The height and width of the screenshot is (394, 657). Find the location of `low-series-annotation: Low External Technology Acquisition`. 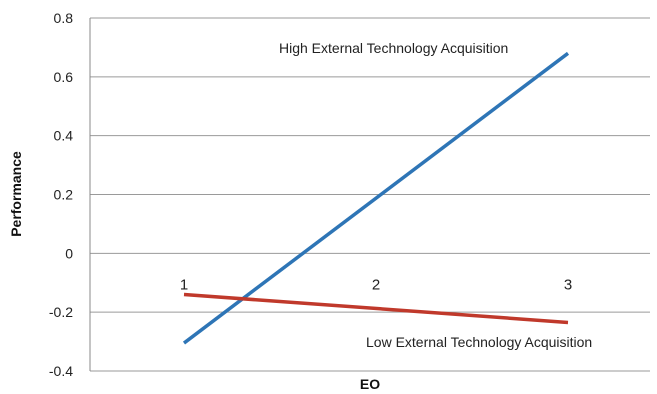

low-series-annotation: Low External Technology Acquisition is located at coordinates (479, 342).